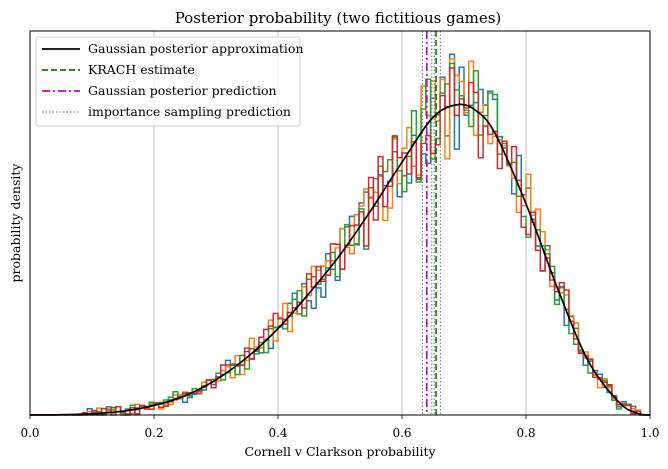 Image resolution: width=668 pixels, height=469 pixels. Describe the element at coordinates (340, 451) in the screenshot. I see `x-axis-label: Cornell v Clarkson probability` at that location.